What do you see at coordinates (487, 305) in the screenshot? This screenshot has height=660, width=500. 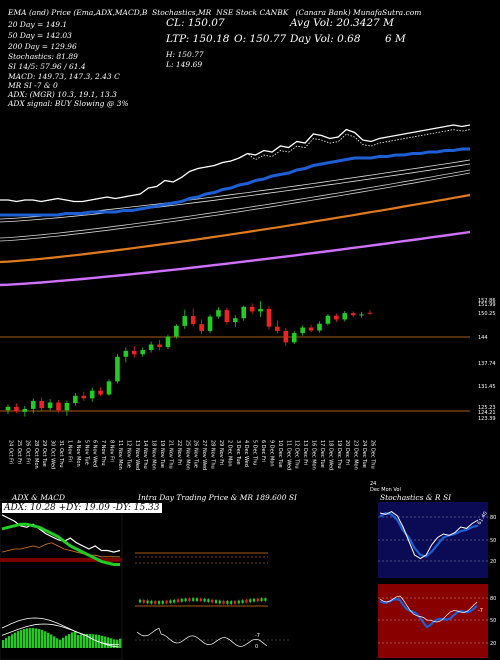 I see `price-tick-label: 151.99` at bounding box center [487, 305].